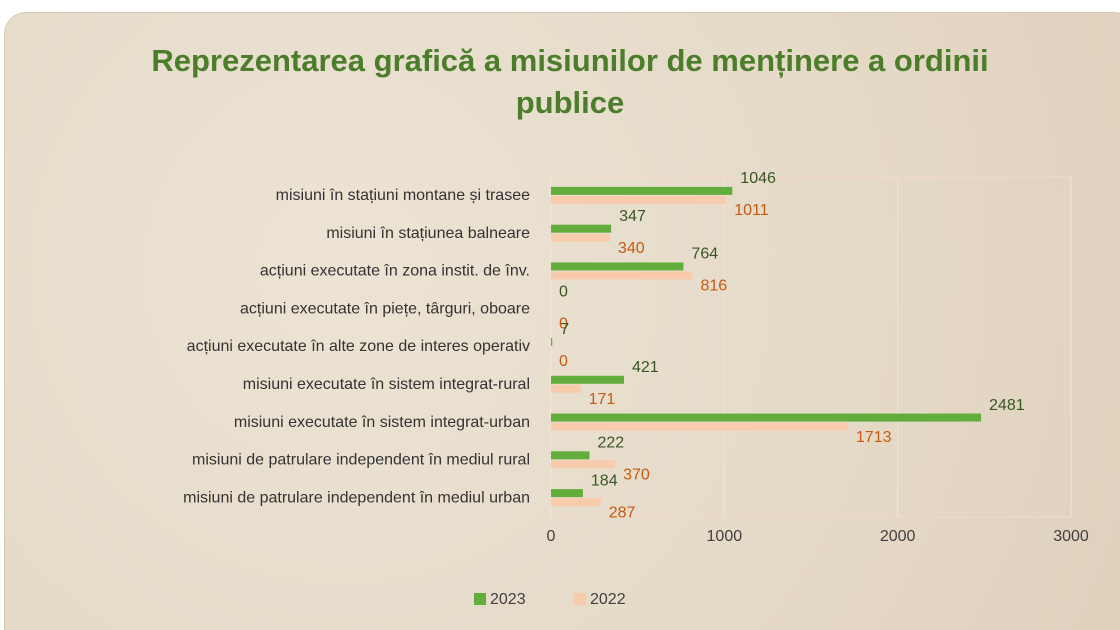  Describe the element at coordinates (604, 480) in the screenshot. I see `value-label: 184` at that location.